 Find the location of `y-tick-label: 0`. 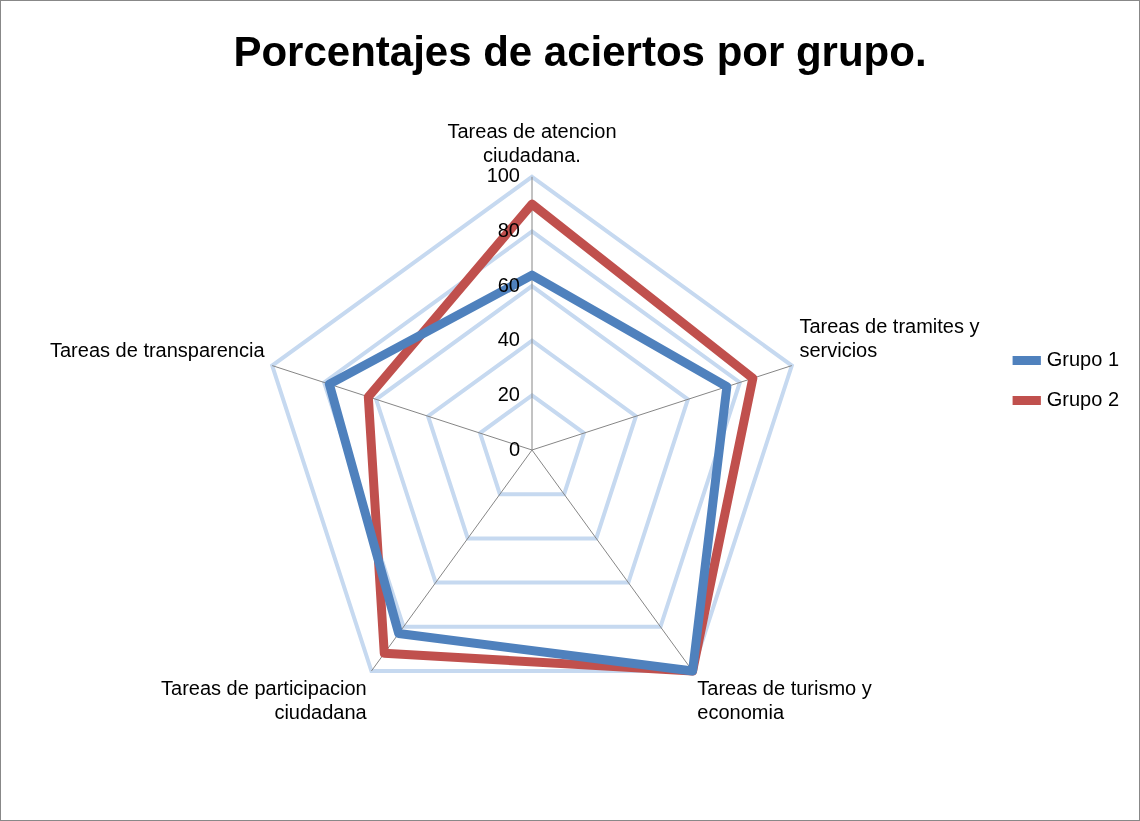

y-tick-label: 0 is located at coordinates (514, 448).